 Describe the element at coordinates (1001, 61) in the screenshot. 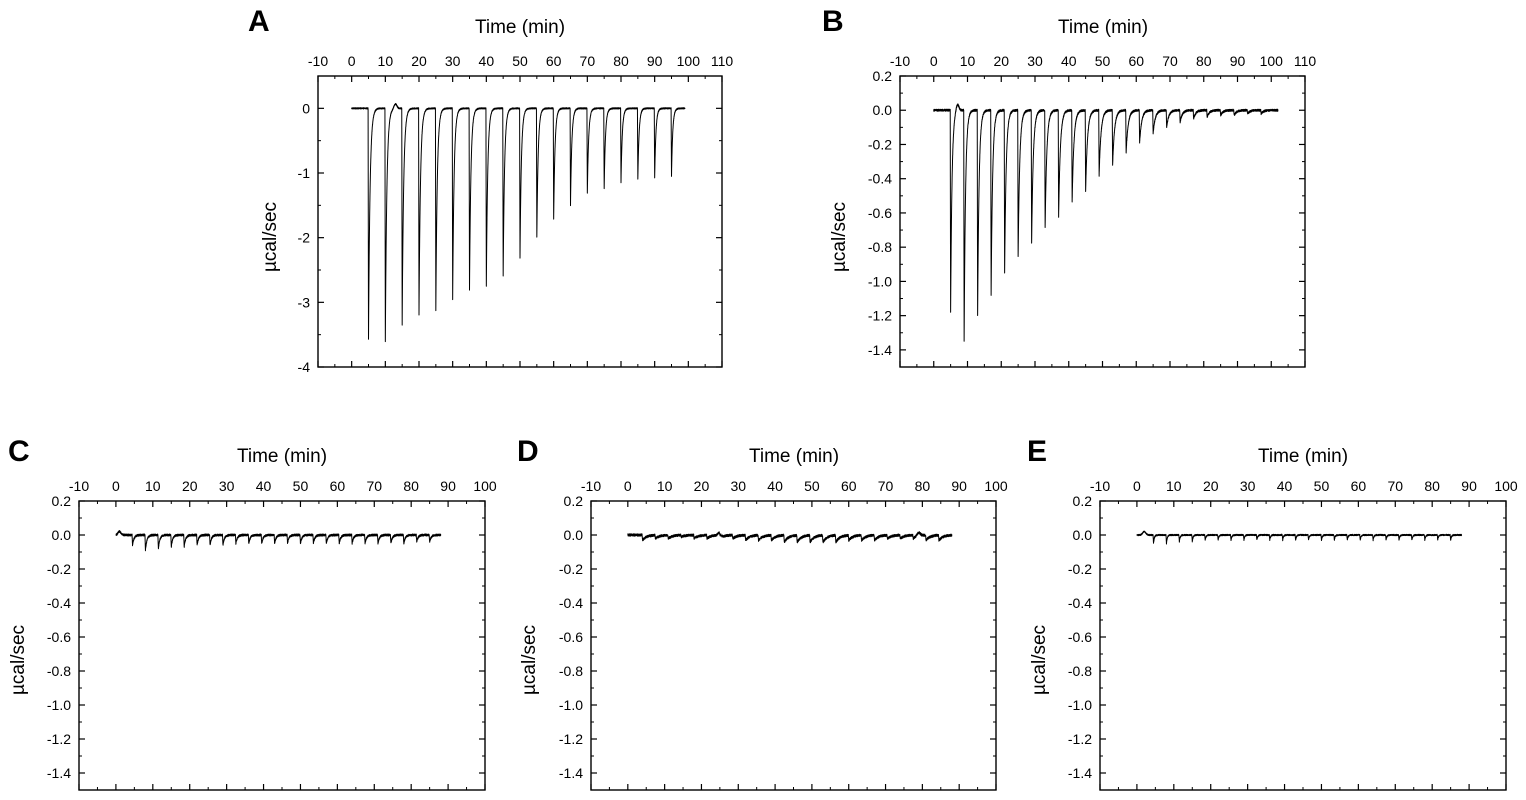

I see `panel-b-x-tick-label: 20` at that location.